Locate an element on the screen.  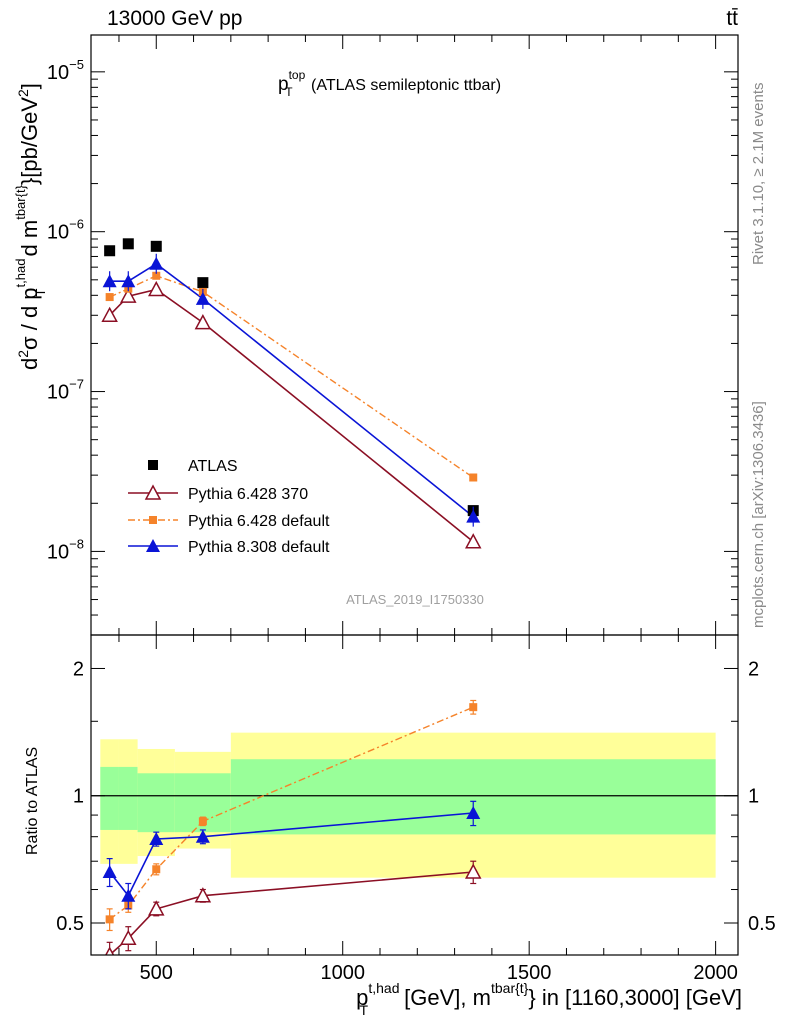
main-y-tick-label: 10⁻⁶ is located at coordinates (65, 230).